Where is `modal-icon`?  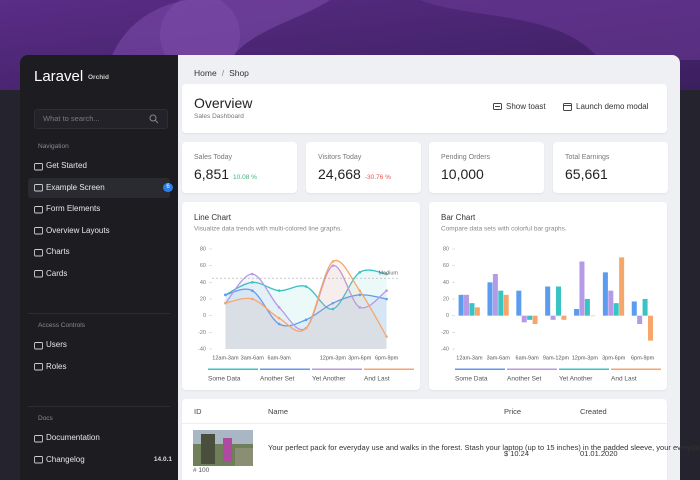 modal-icon is located at coordinates (567, 106).